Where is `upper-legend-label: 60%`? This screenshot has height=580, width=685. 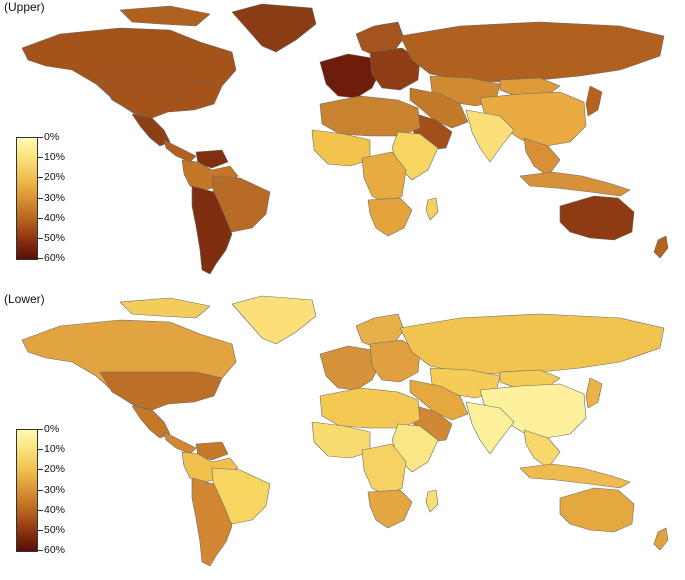 upper-legend-label: 60% is located at coordinates (55, 258).